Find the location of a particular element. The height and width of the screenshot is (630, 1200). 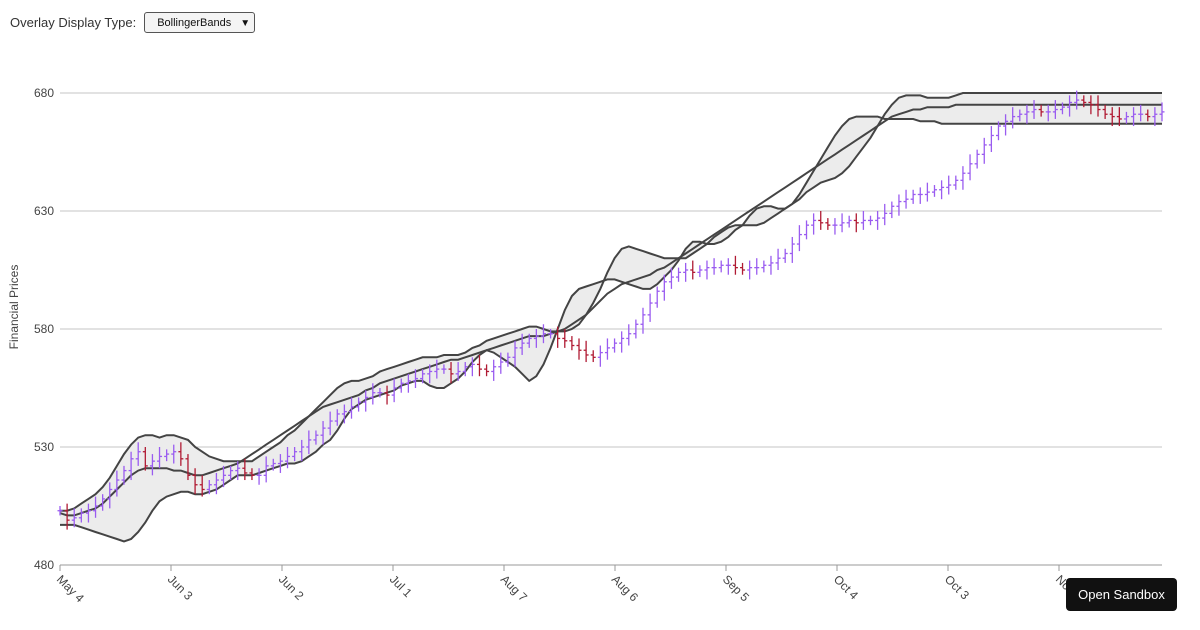

y-axis-title: Financial Prices is located at coordinates (14, 307).